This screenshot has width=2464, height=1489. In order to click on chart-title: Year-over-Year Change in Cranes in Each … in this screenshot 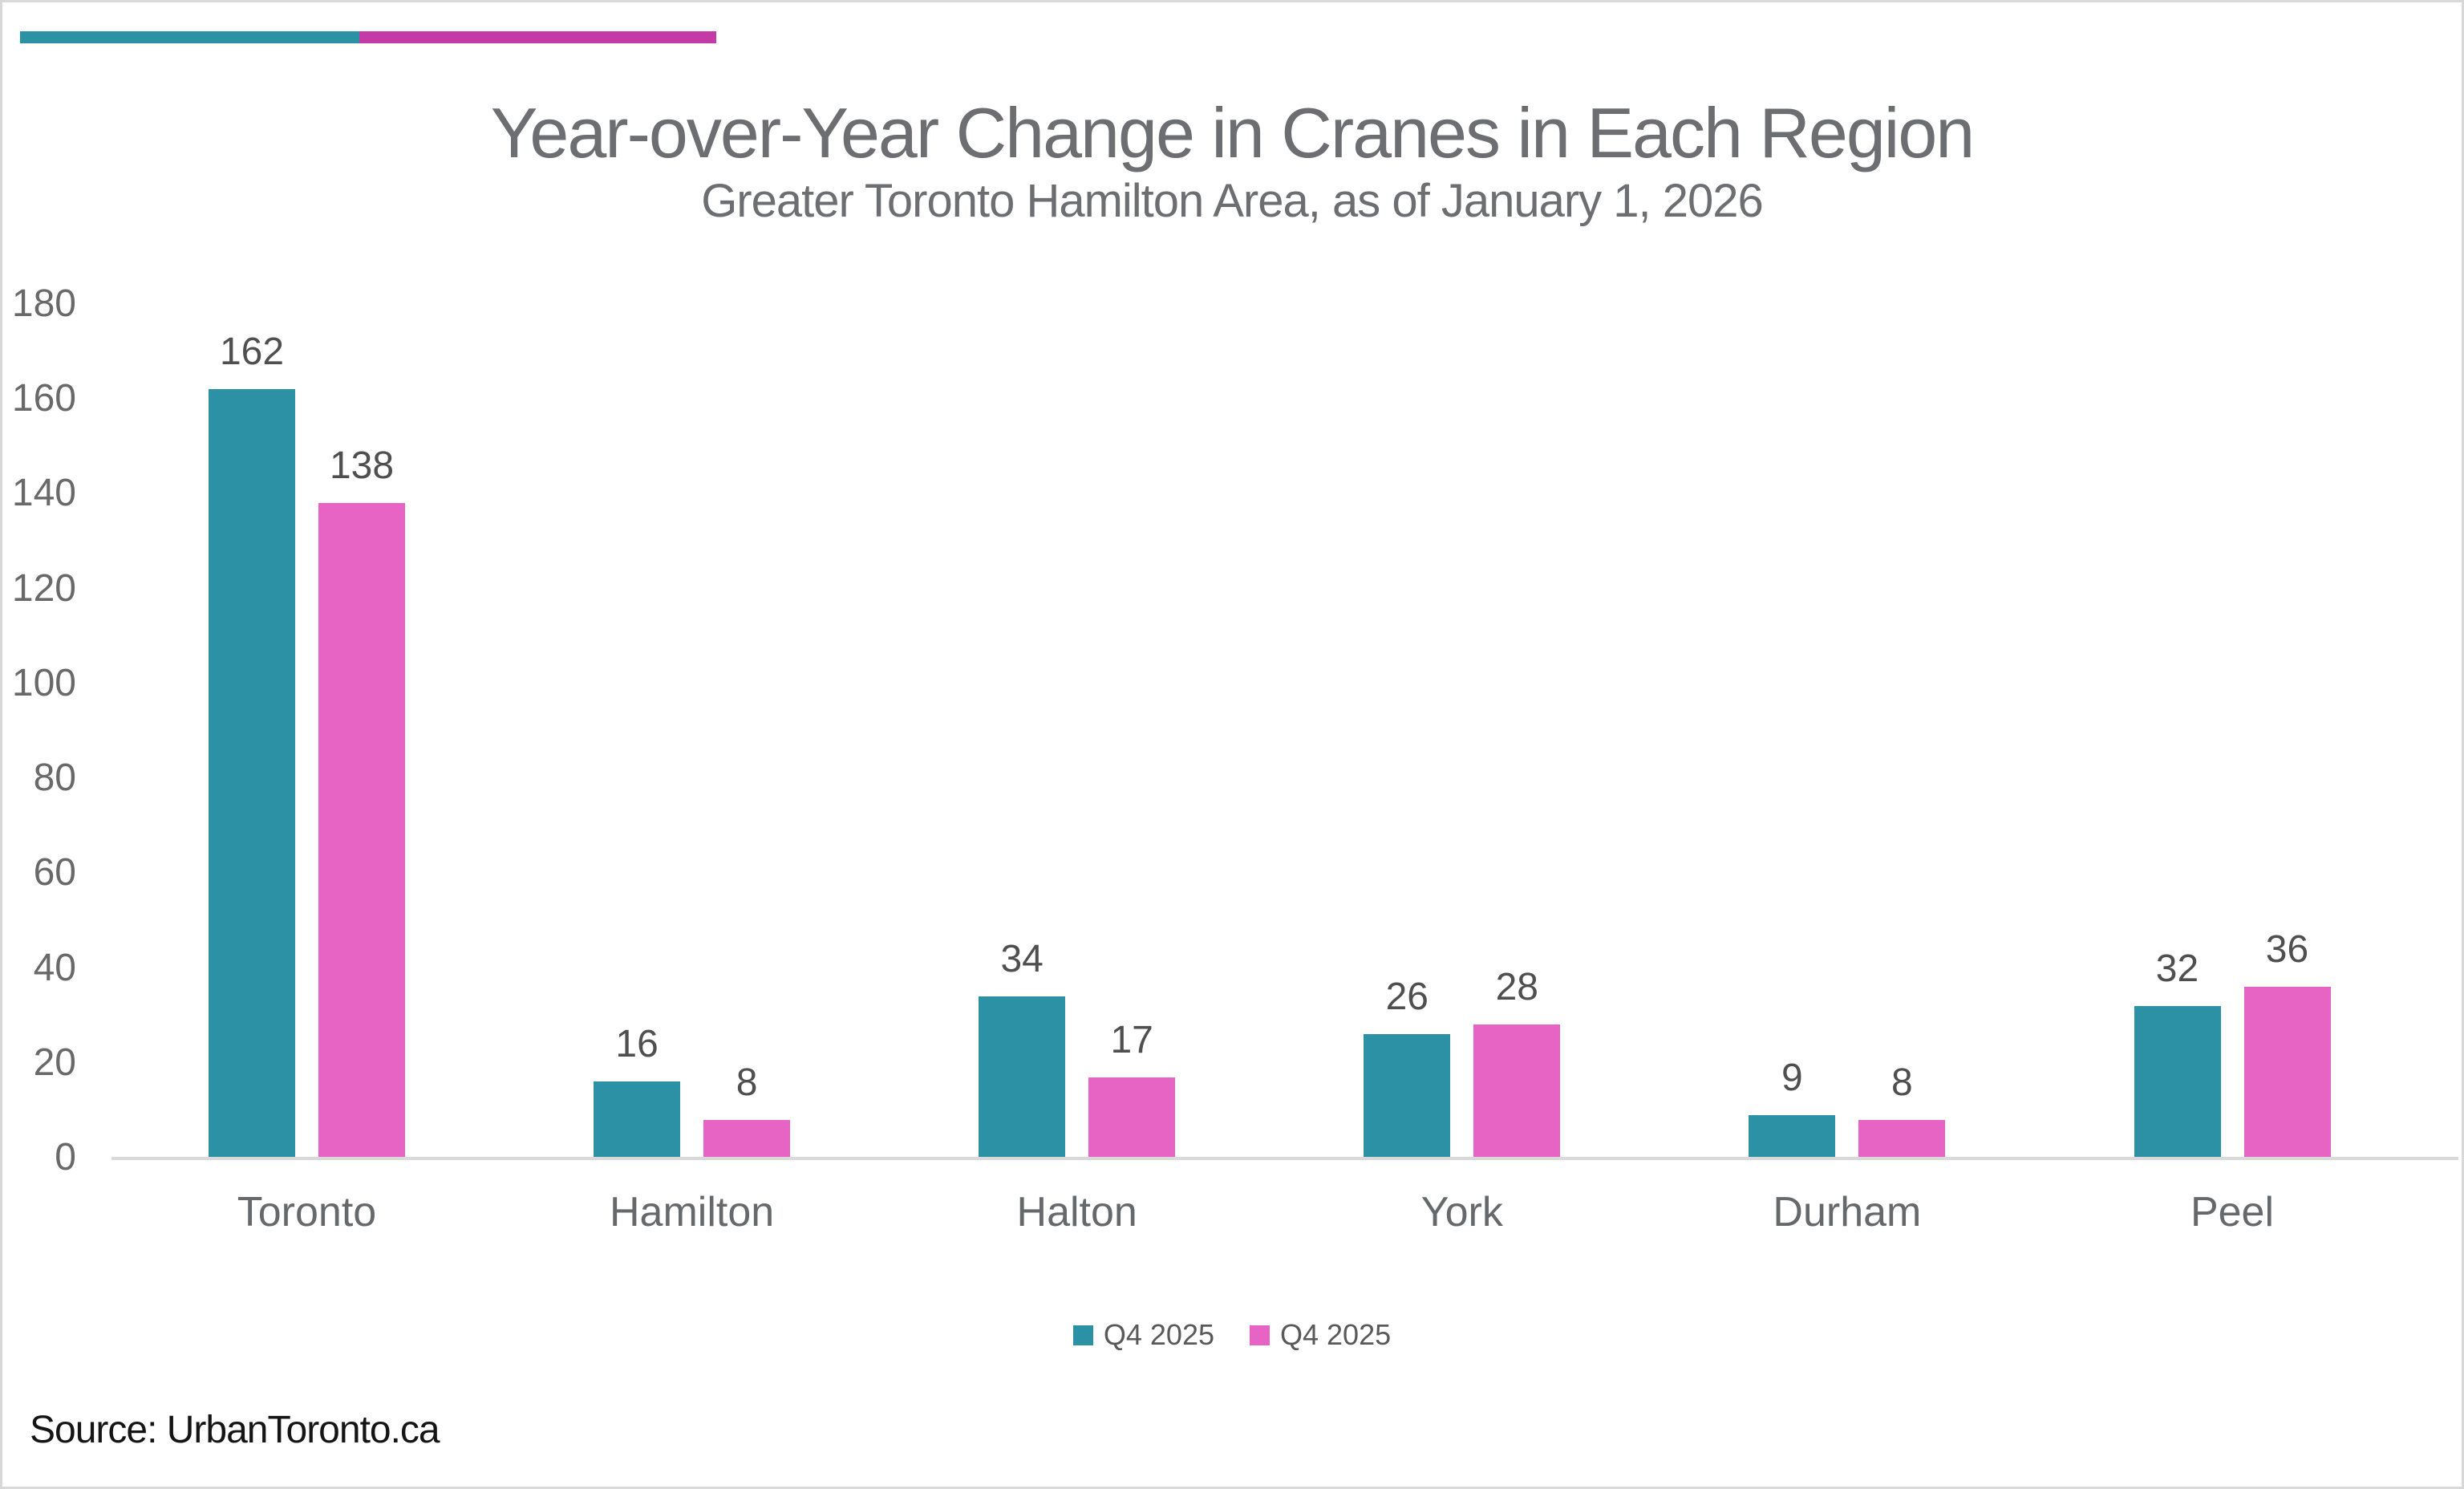, I will do `click(1232, 132)`.